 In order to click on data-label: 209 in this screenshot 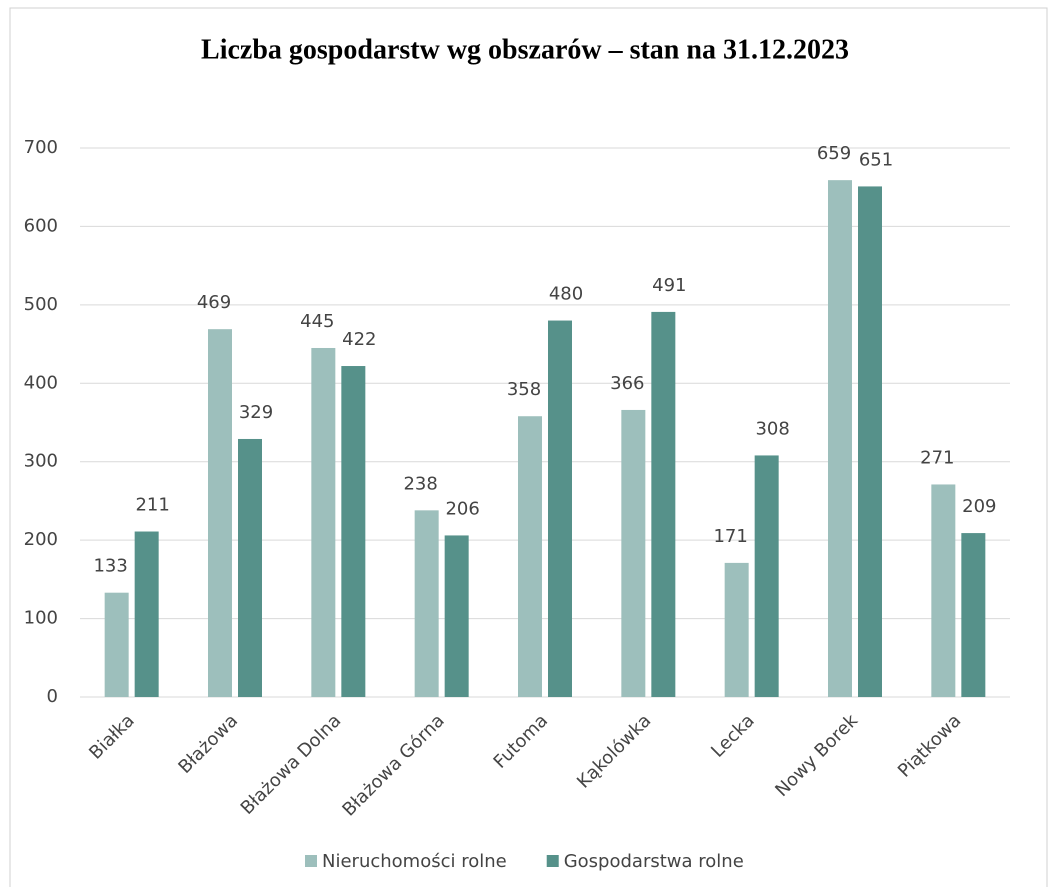, I will do `click(979, 506)`.